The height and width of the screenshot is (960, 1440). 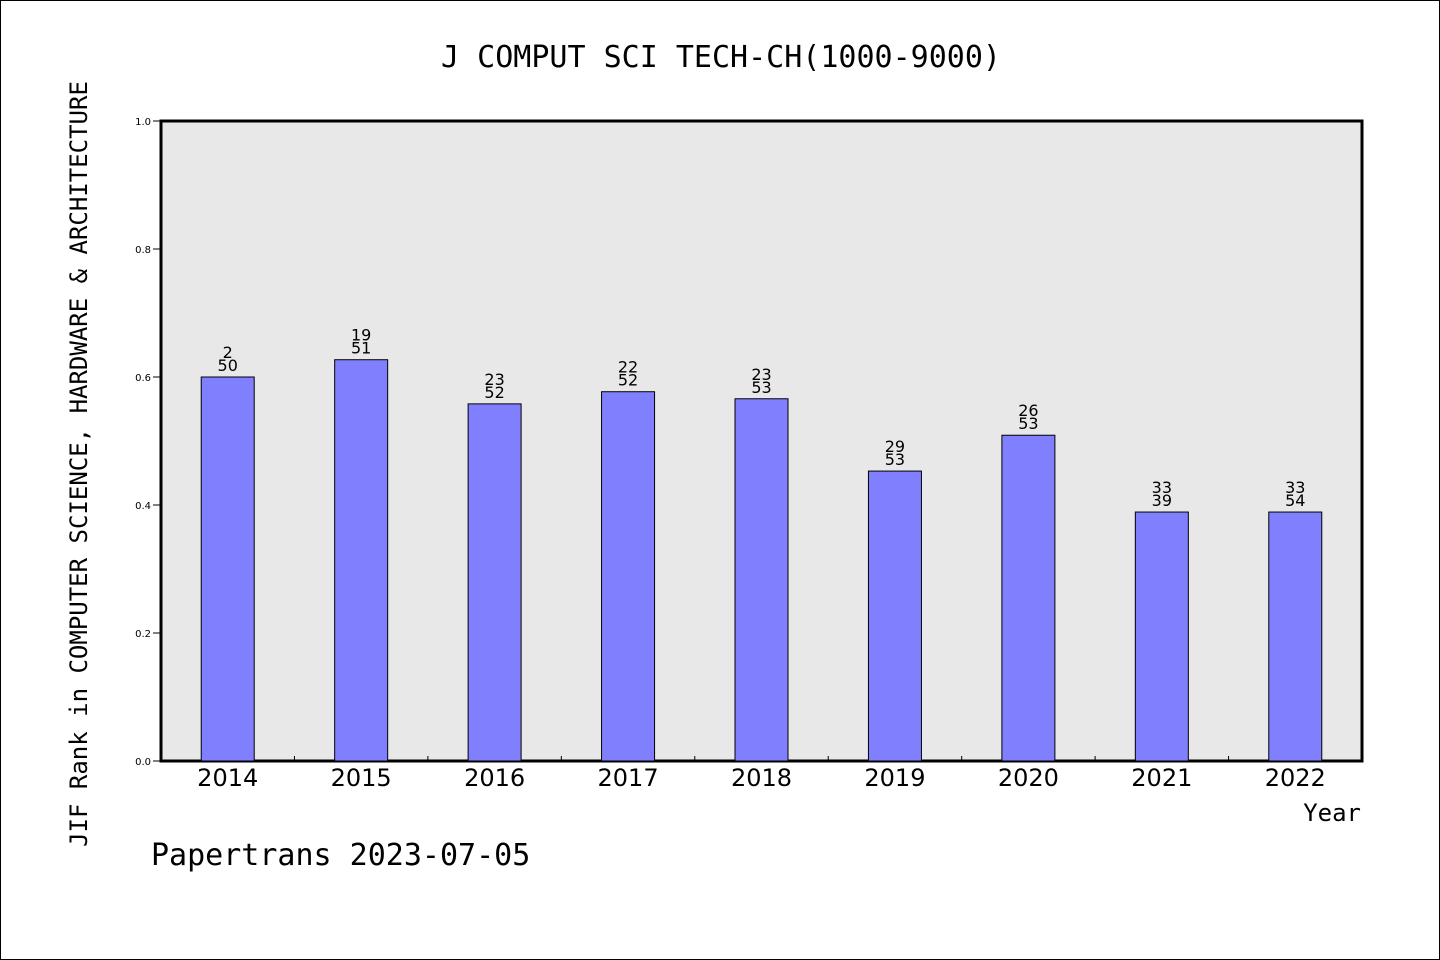 I want to click on x-tick-label: 2018, so click(x=761, y=778).